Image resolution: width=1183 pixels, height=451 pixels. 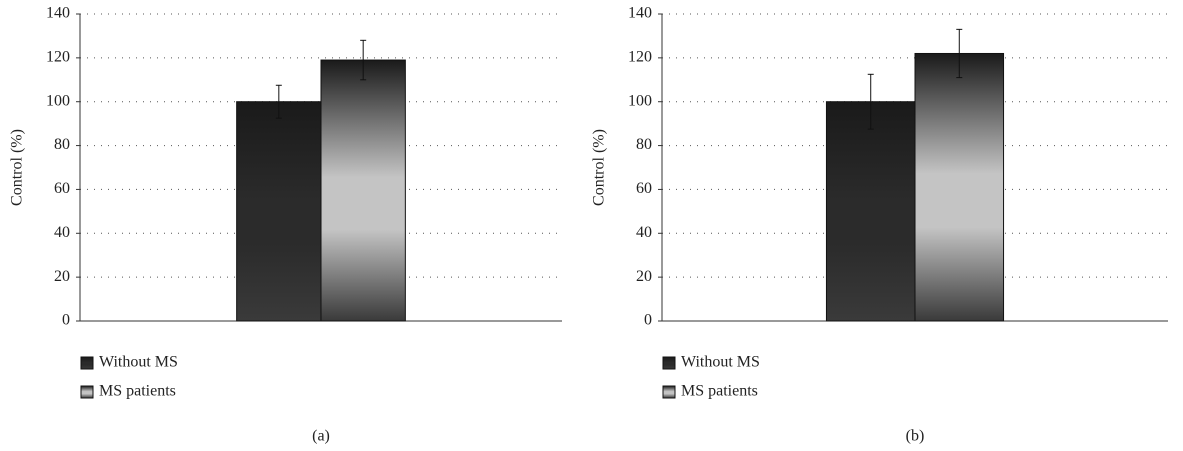 I want to click on caption: (b), so click(x=915, y=436).